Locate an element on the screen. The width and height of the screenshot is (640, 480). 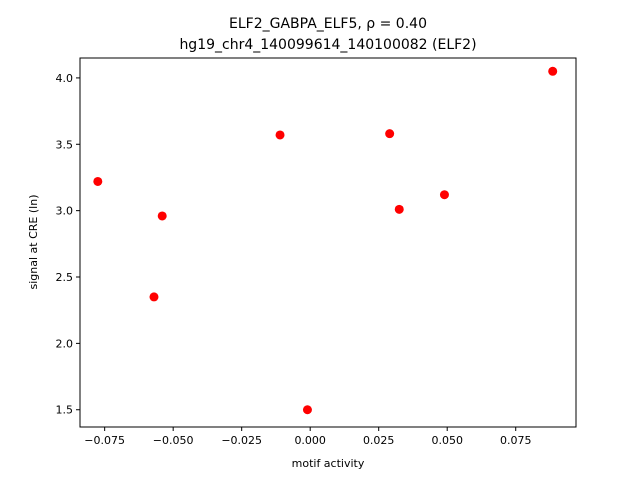
x-tick-label: −0.025 is located at coordinates (241, 440).